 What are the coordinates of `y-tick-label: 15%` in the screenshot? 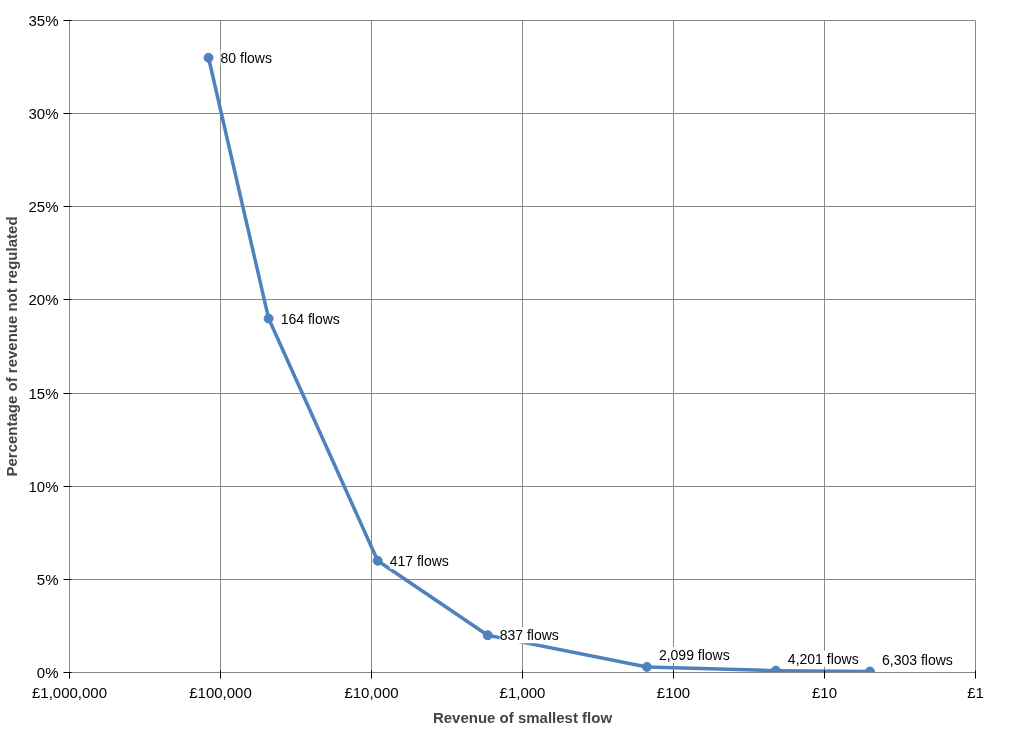 It's located at (43, 393).